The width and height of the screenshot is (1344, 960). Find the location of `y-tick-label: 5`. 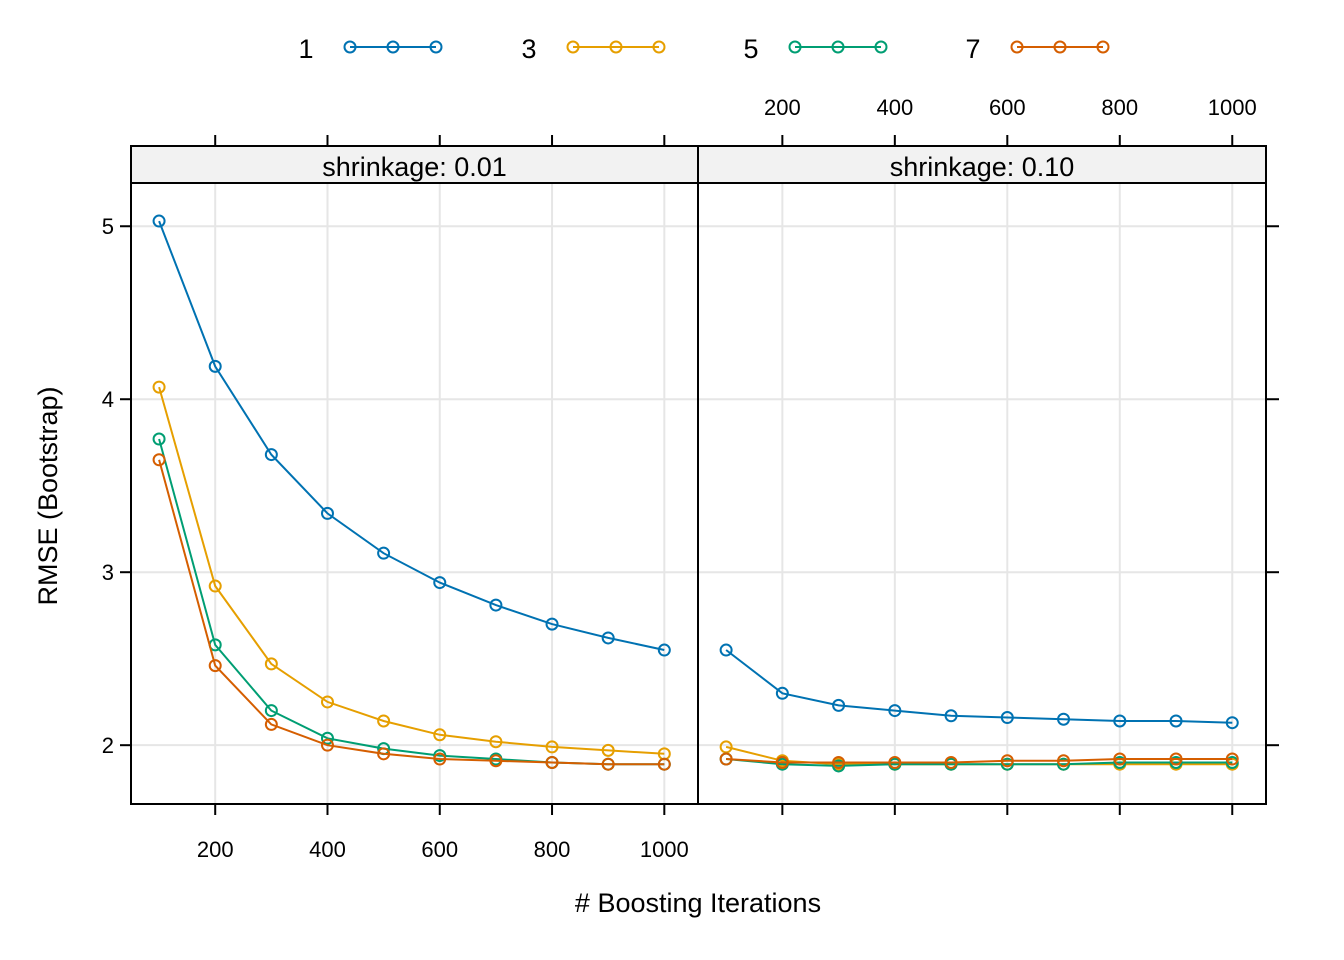

y-tick-label: 5 is located at coordinates (108, 226).